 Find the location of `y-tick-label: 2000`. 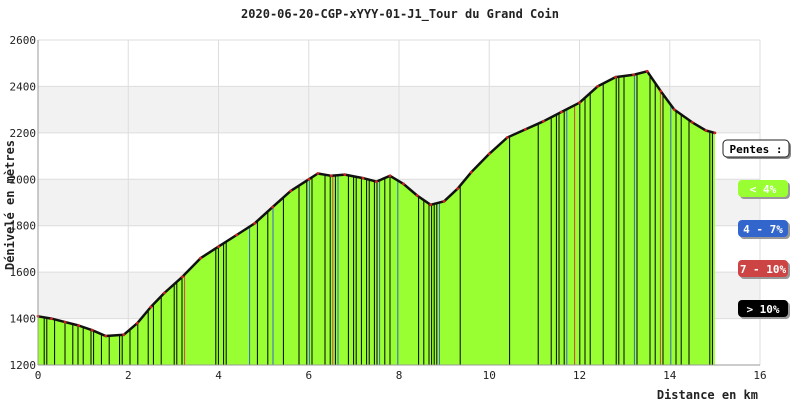

y-tick-label: 2000 is located at coordinates (23, 179).